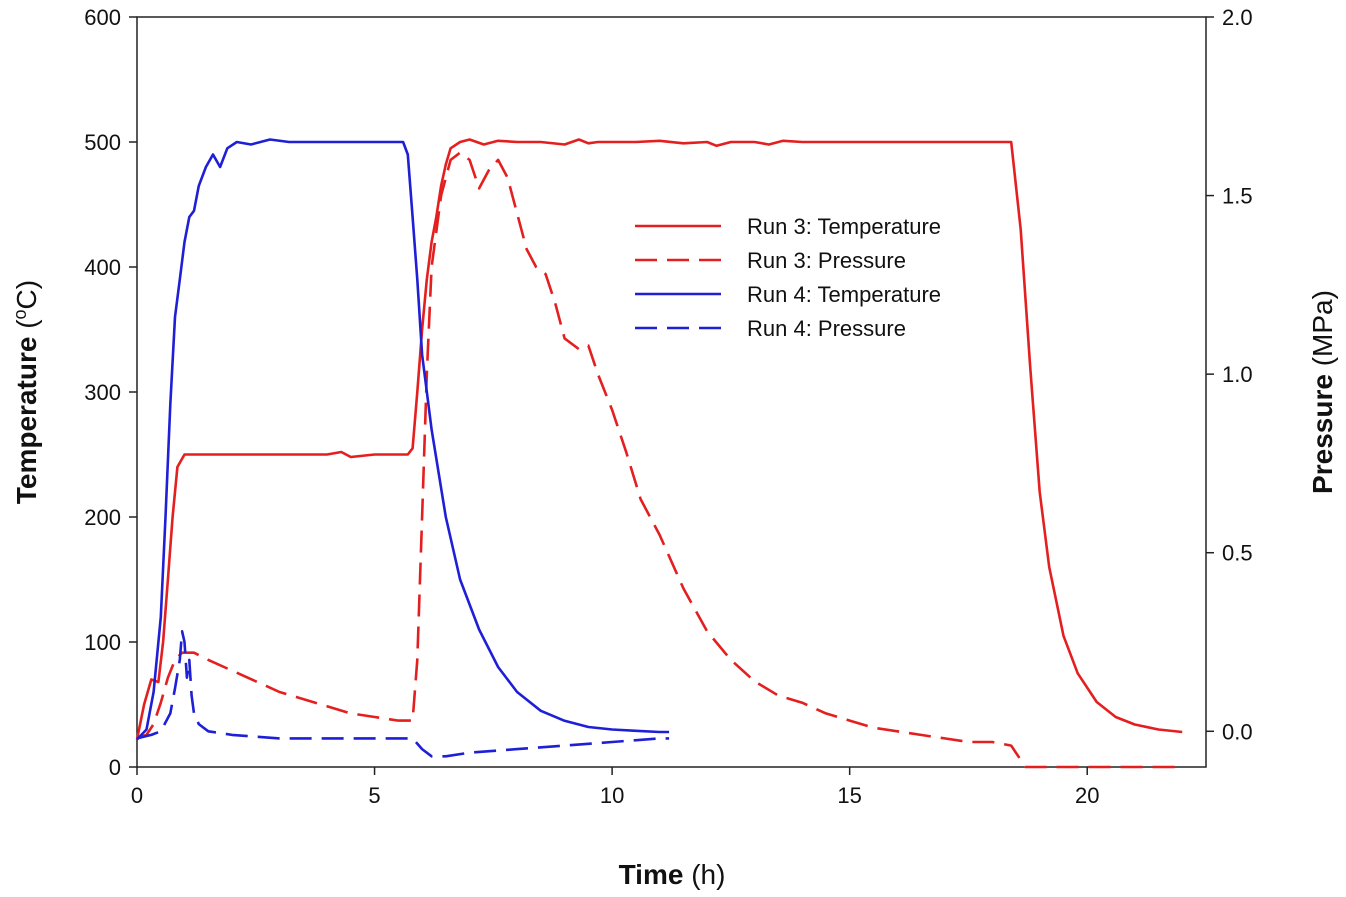 This screenshot has width=1346, height=897. What do you see at coordinates (20, 314) in the screenshot?
I see `y-axis-left-title-sup: o` at bounding box center [20, 314].